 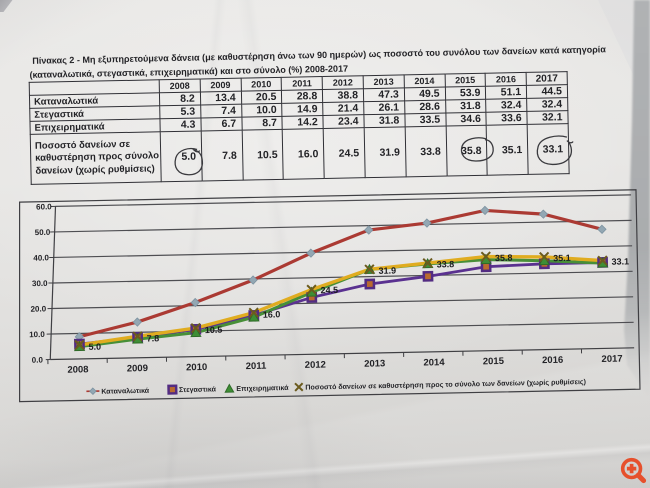 I want to click on svg-text: 30.0, so click(x=40, y=283).